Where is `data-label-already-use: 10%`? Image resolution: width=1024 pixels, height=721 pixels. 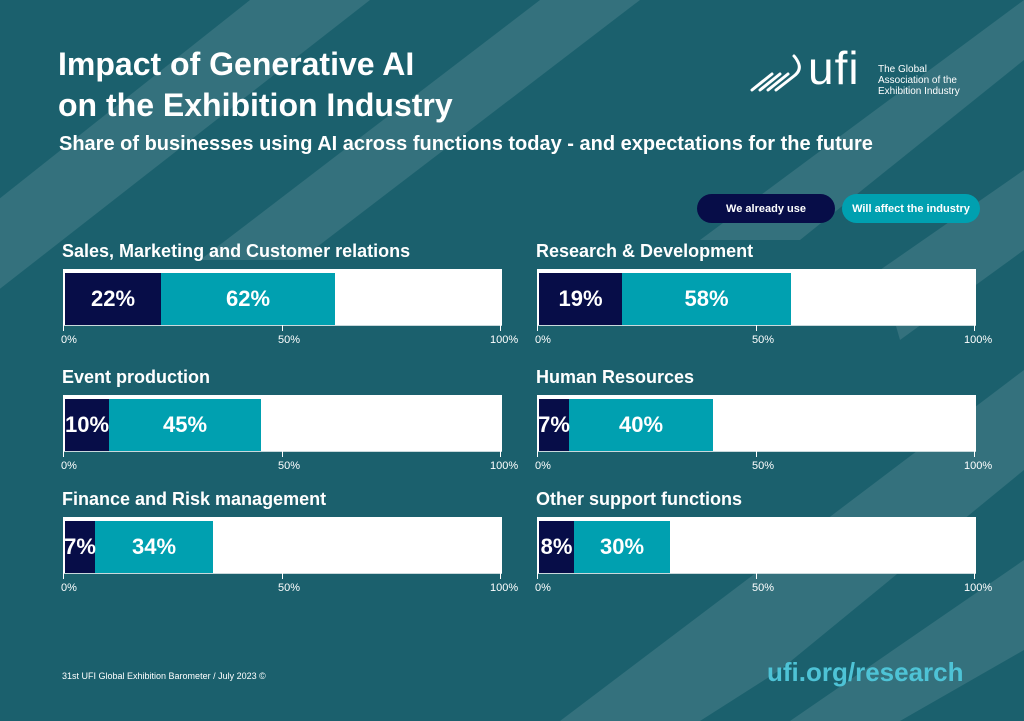
data-label-already-use: 10% is located at coordinates (87, 424).